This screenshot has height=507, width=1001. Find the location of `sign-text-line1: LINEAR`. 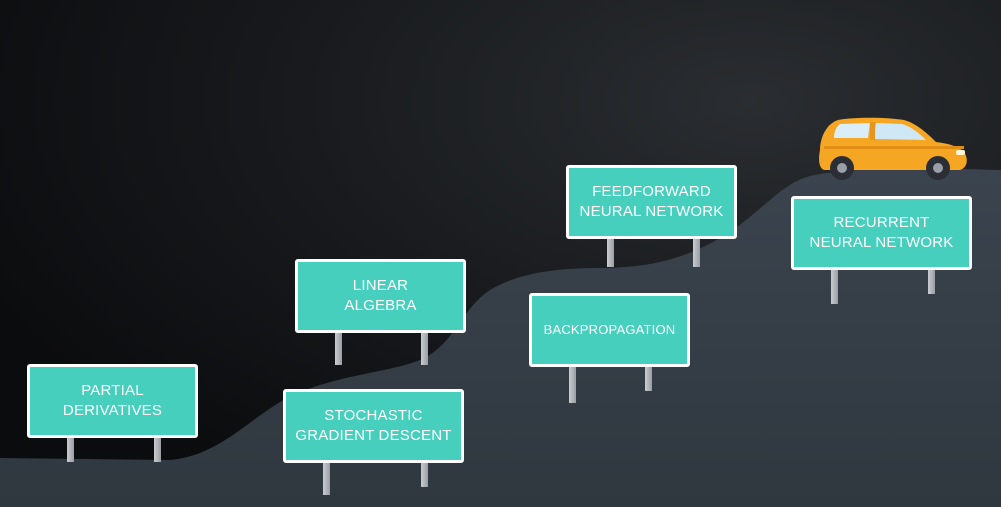

sign-text-line1: LINEAR is located at coordinates (380, 285).